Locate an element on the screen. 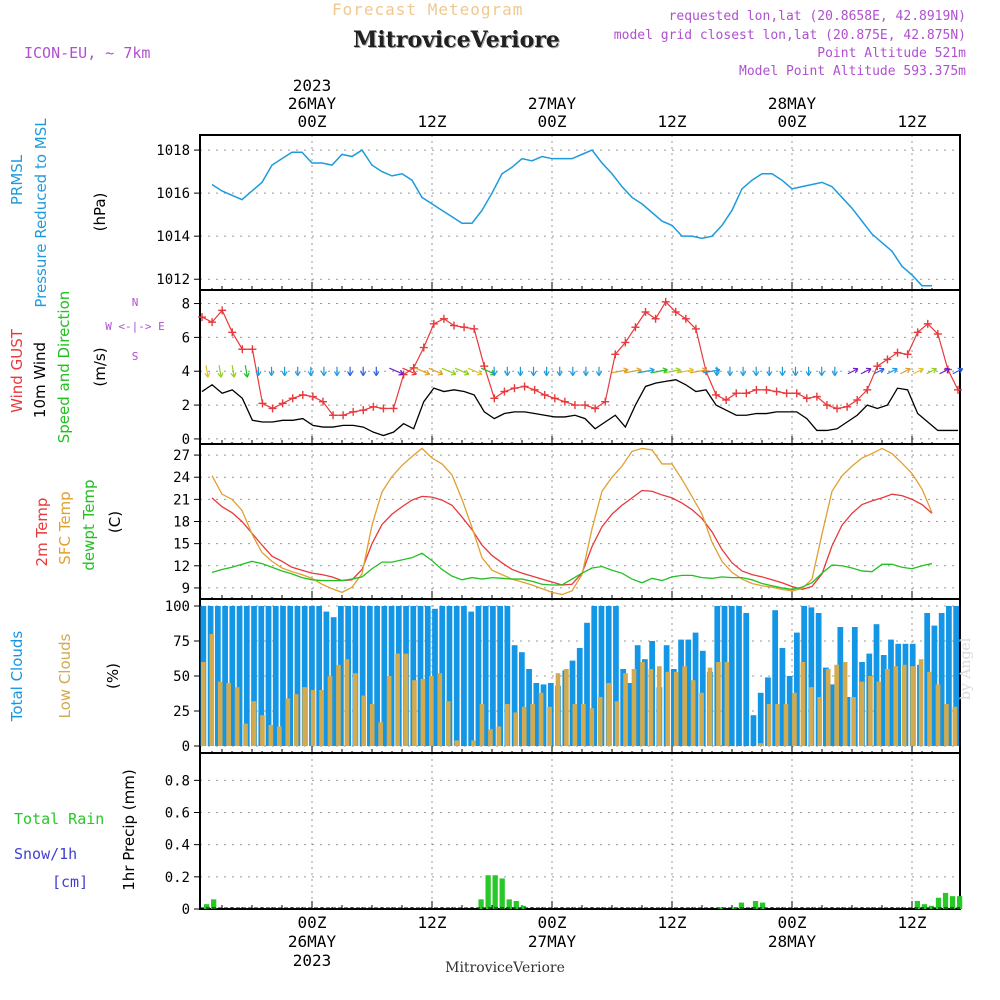 The height and width of the screenshot is (1000, 1000). y-tick-label: 12 is located at coordinates (181, 567).